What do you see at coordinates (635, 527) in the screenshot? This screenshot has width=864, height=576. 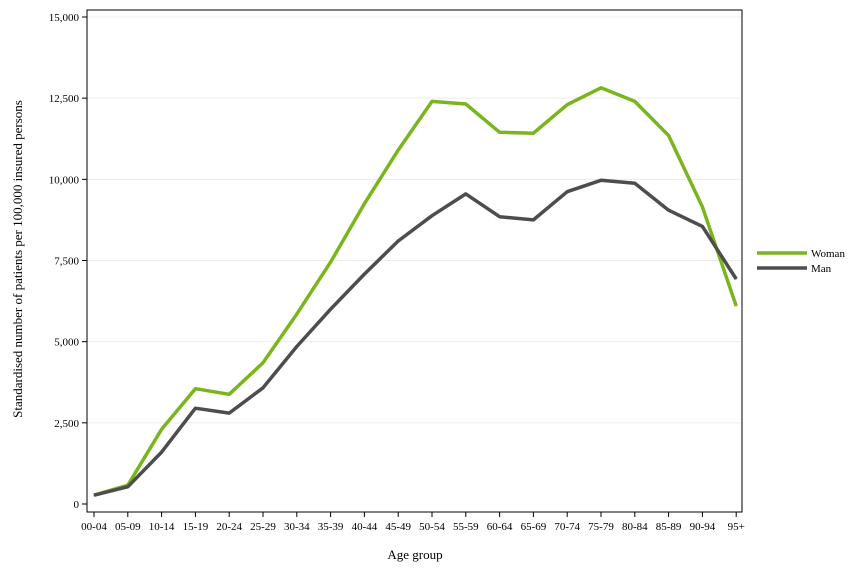 I see `x-tick-label: 80-84` at bounding box center [635, 527].